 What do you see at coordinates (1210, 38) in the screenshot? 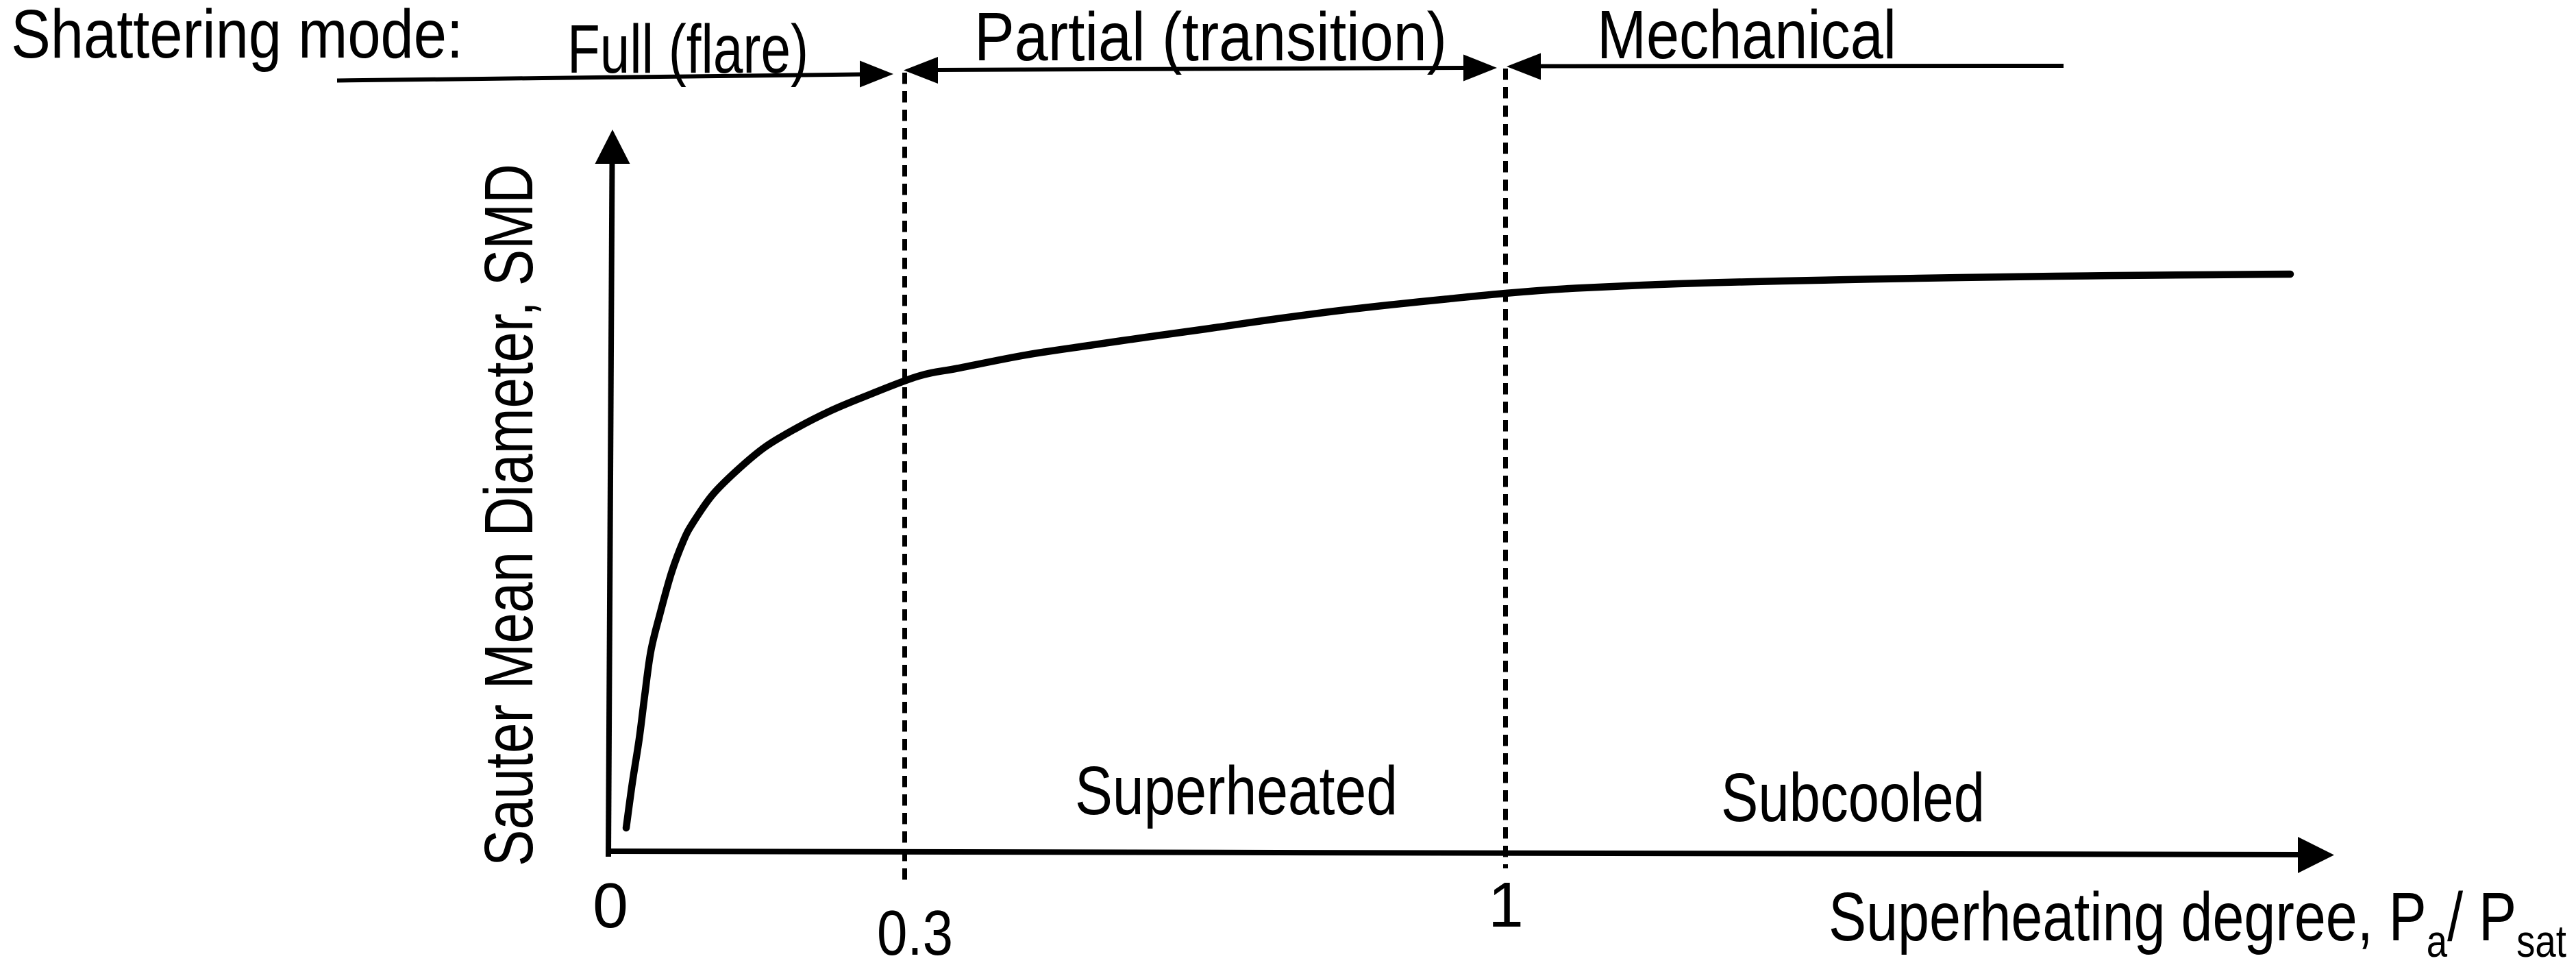
I see `svg-text: Partial (transition)` at bounding box center [1210, 38].